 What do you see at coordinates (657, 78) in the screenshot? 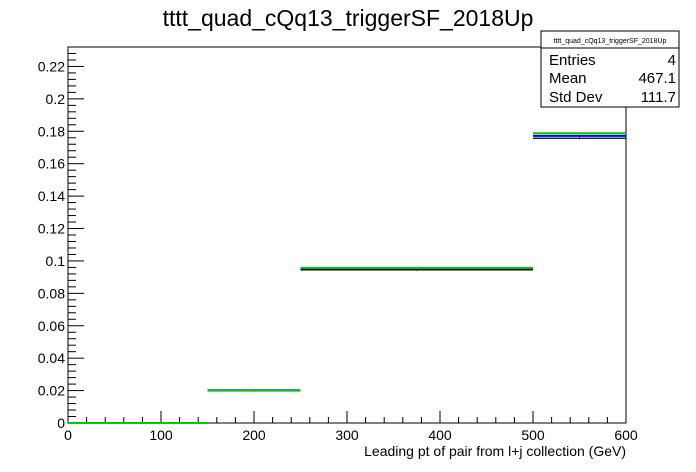
I see `stats-mean-value: 467.1` at bounding box center [657, 78].